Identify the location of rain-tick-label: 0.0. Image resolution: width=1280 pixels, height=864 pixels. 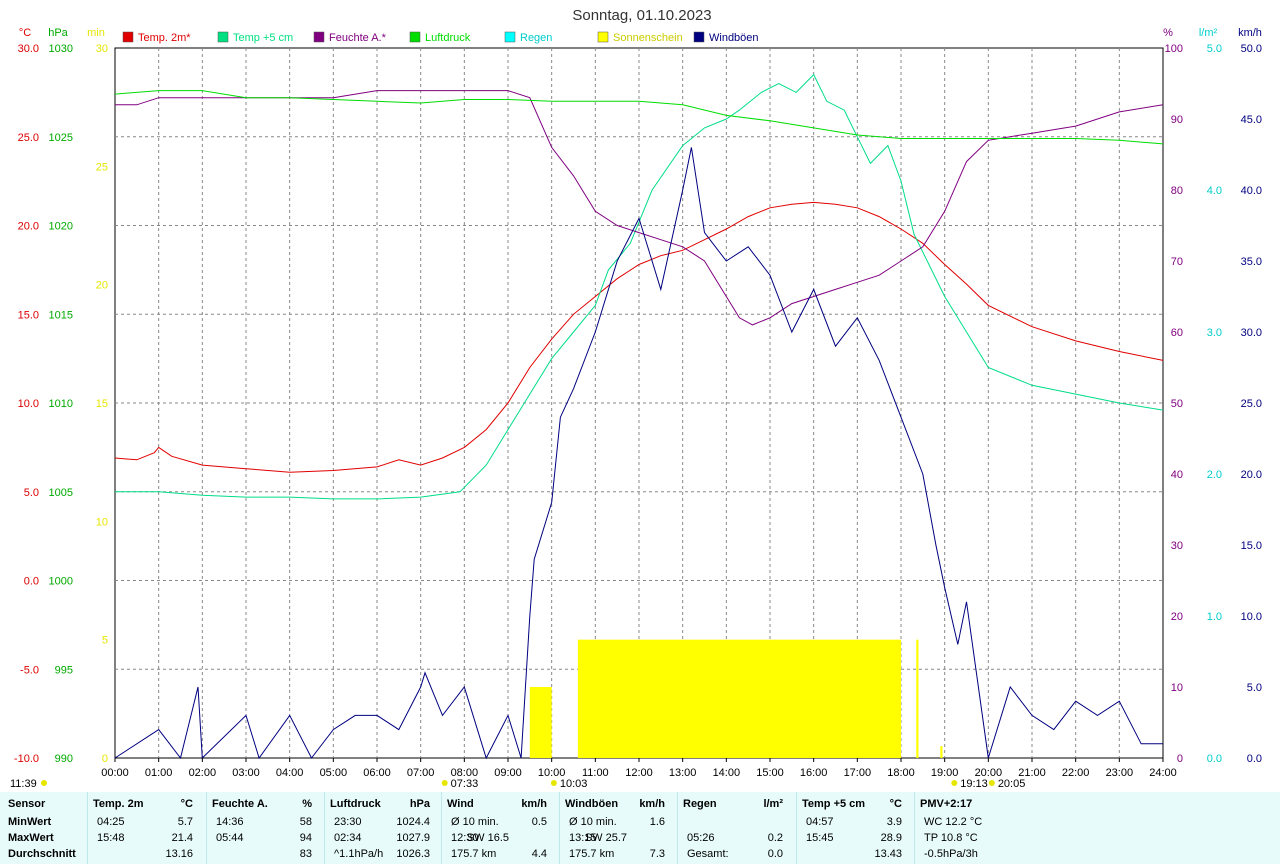
(1214, 759).